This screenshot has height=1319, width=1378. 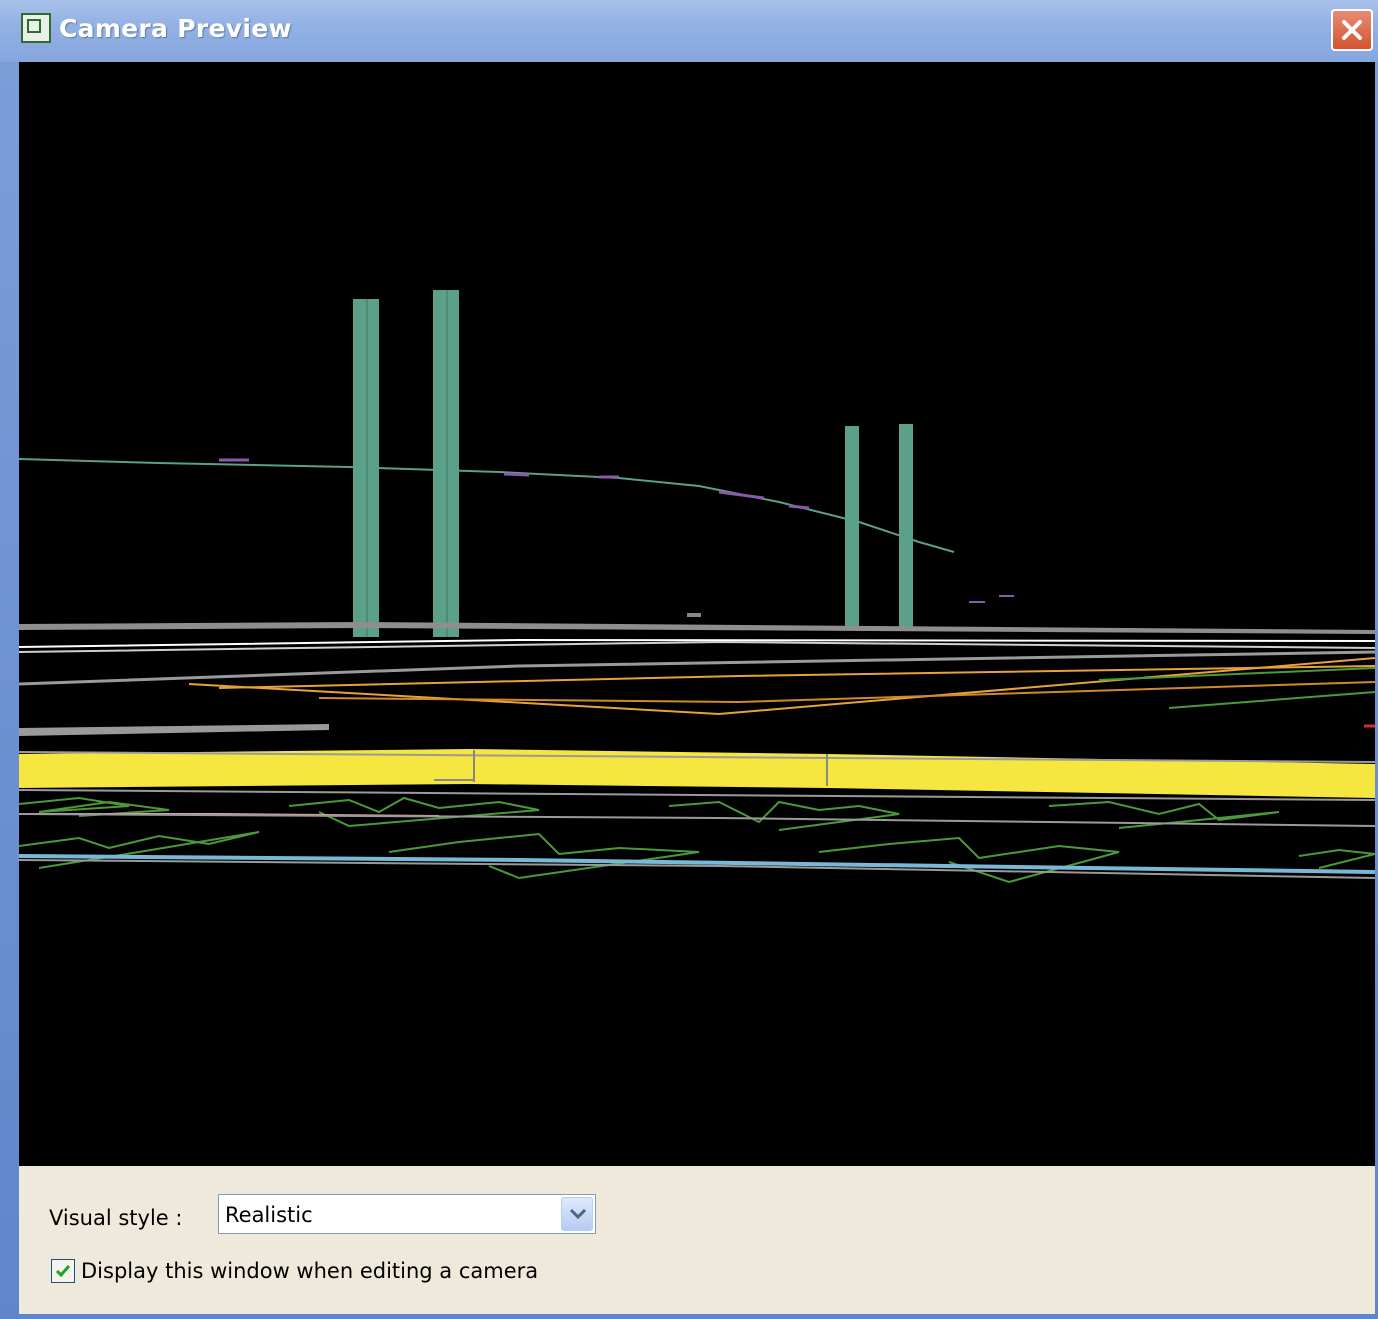 I want to click on chevron-down-icon, so click(x=578, y=1214).